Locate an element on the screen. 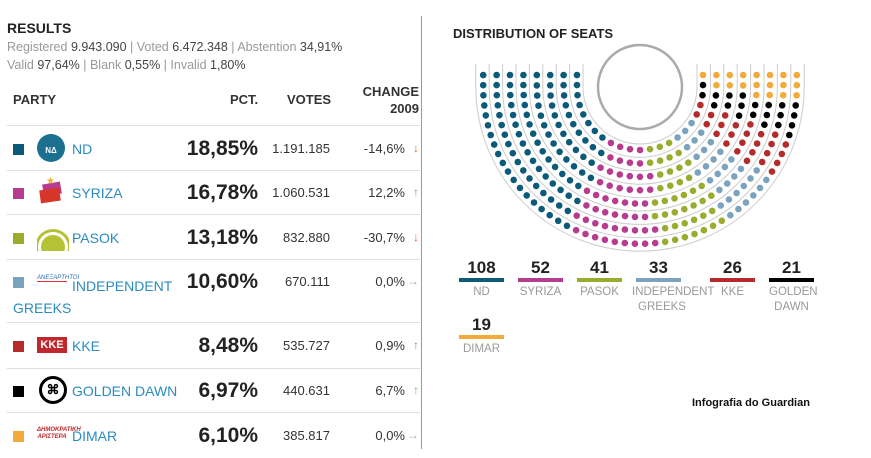  party-votes: 440.631 is located at coordinates (306, 390).